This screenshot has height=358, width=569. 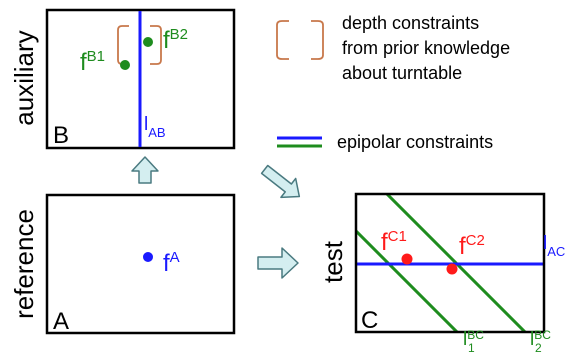 What do you see at coordinates (473, 341) in the screenshot?
I see `label-lbc1: lBC 1` at bounding box center [473, 341].